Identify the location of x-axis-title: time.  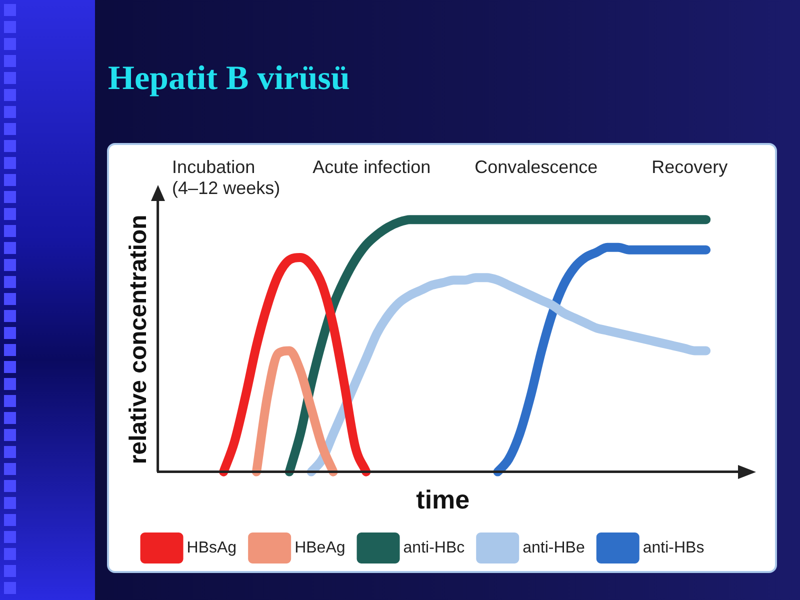
(443, 499).